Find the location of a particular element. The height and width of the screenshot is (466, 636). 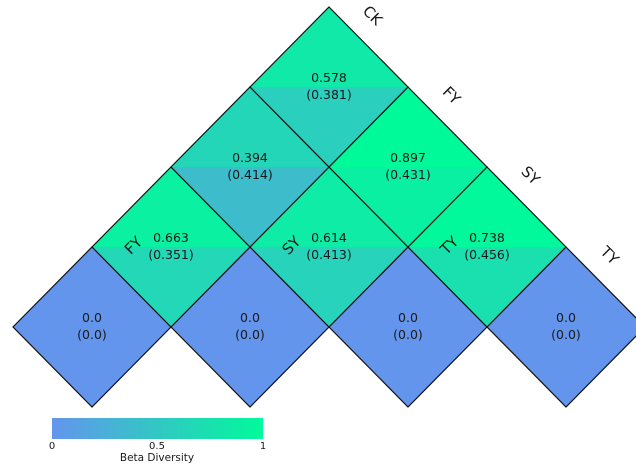

col-label-fy: FY is located at coordinates (452, 96).